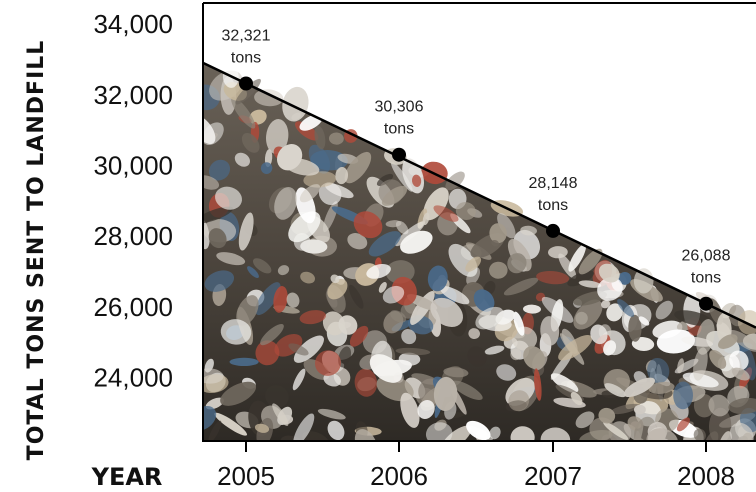 The image size is (756, 492). I want to click on data-label-value: 28,148, so click(553, 183).